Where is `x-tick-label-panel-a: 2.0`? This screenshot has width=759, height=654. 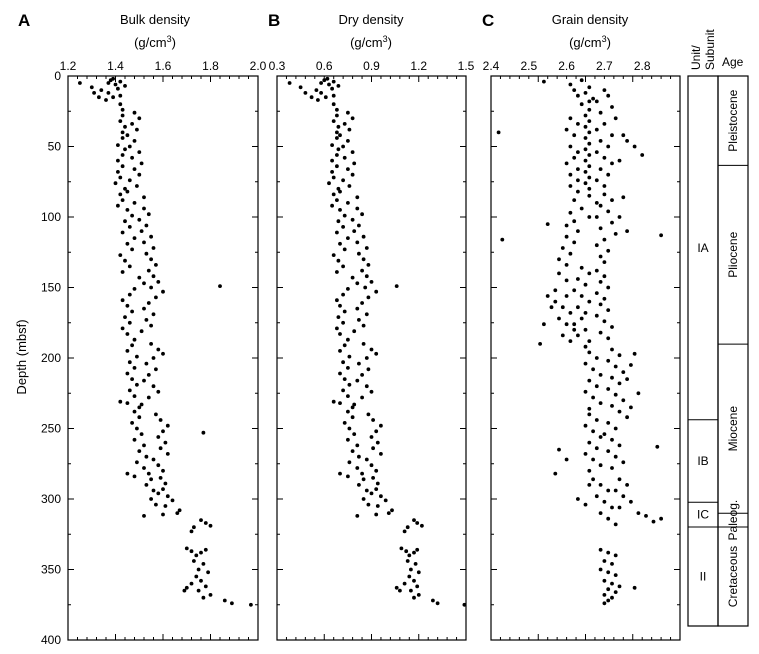
x-tick-label-panel-a: 2.0 is located at coordinates (258, 66).